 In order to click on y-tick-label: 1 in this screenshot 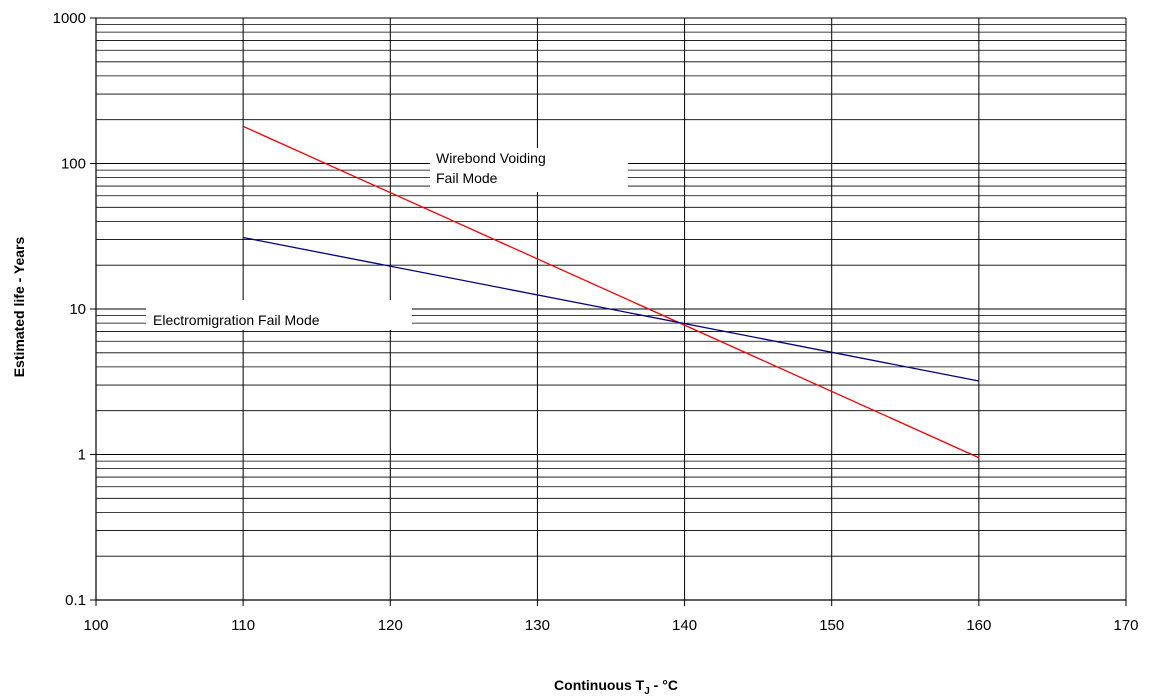, I will do `click(82, 455)`.